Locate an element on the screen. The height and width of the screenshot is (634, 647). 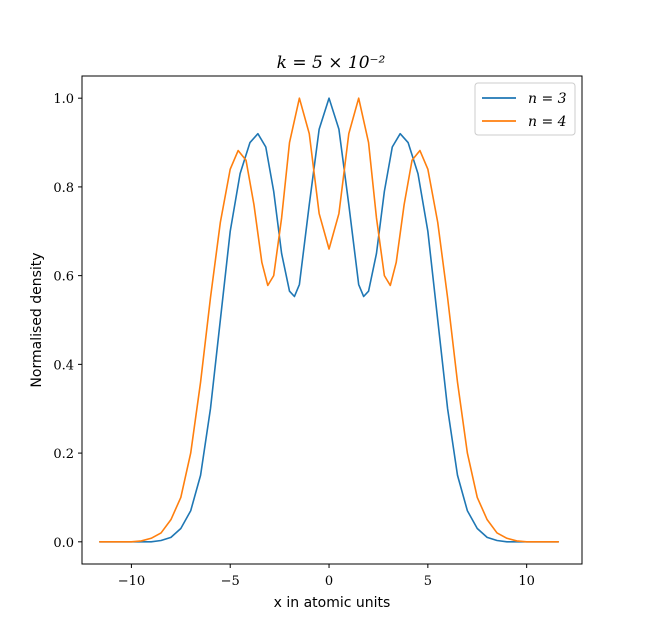
legend-box is located at coordinates (525, 109).